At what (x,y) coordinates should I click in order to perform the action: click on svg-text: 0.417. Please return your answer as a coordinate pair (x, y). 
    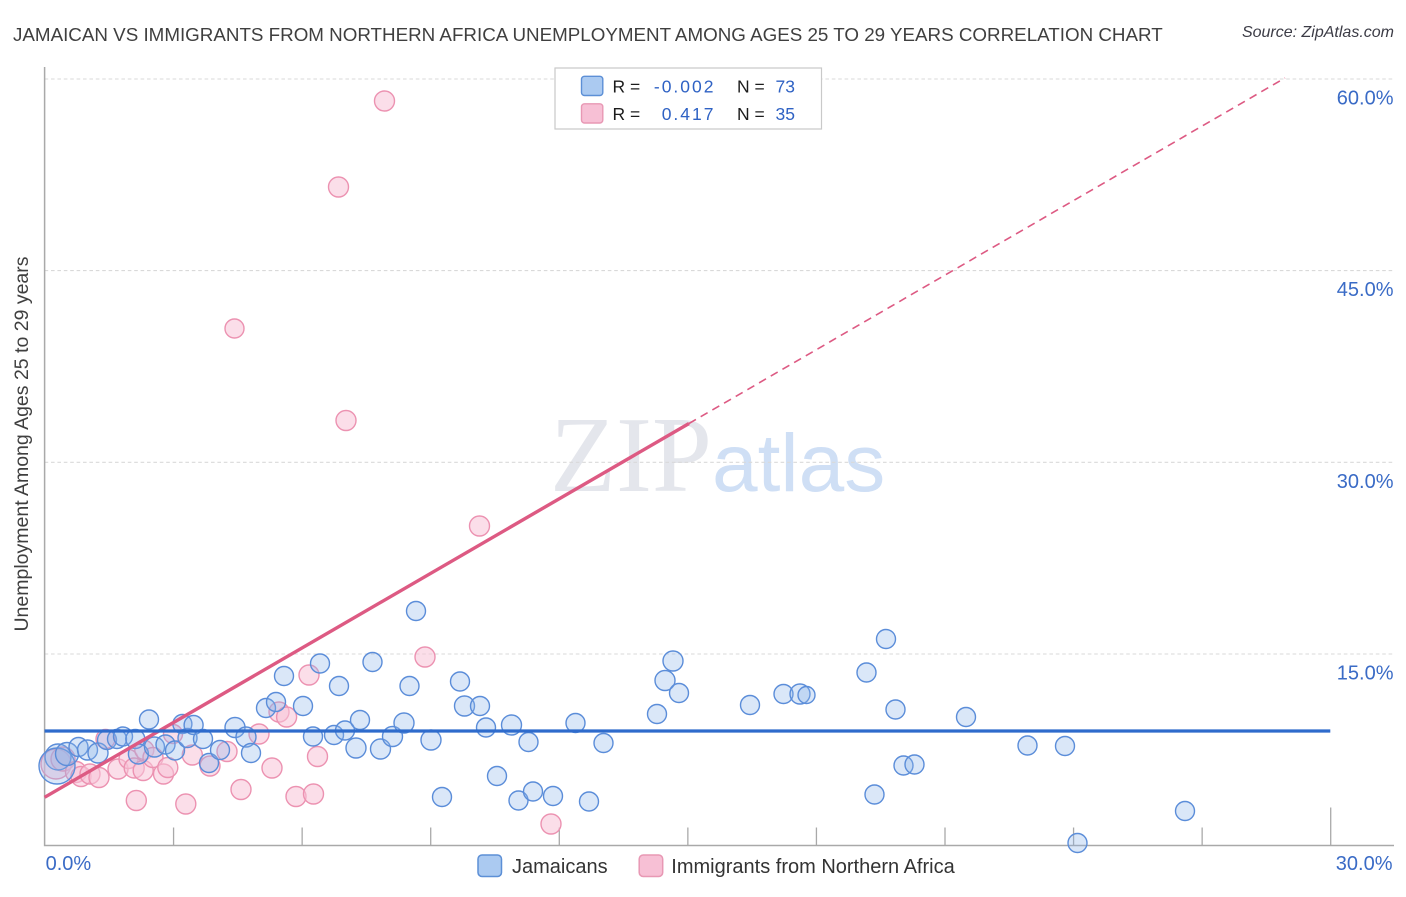
    Looking at the image, I should click on (689, 114).